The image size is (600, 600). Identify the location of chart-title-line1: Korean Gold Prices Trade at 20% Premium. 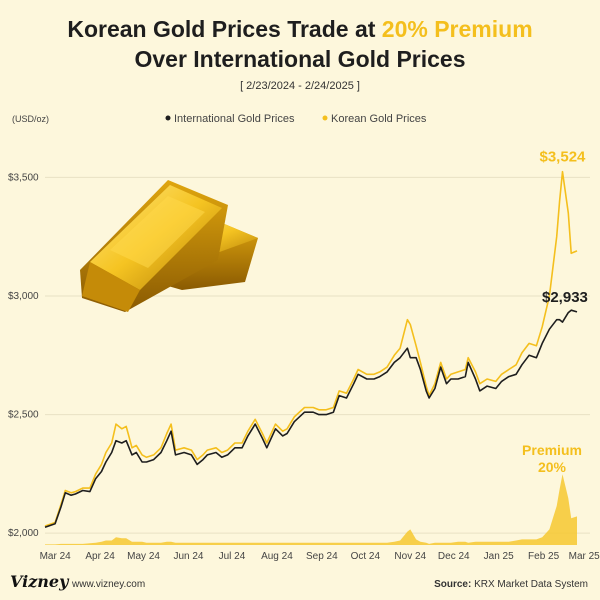
(300, 29).